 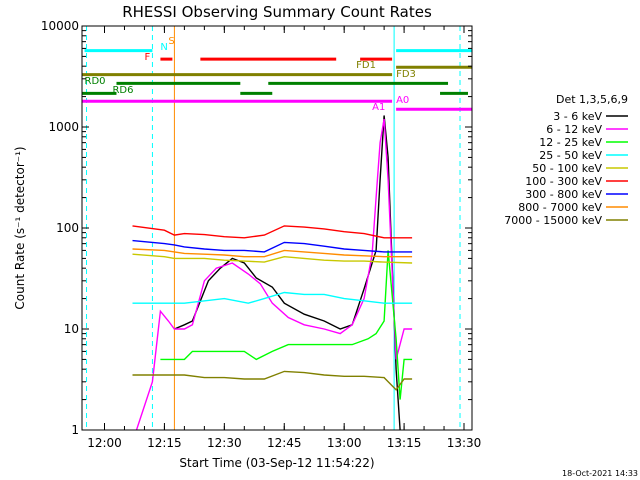 I want to click on x-tick-label-0: 12:00, so click(x=104, y=443).